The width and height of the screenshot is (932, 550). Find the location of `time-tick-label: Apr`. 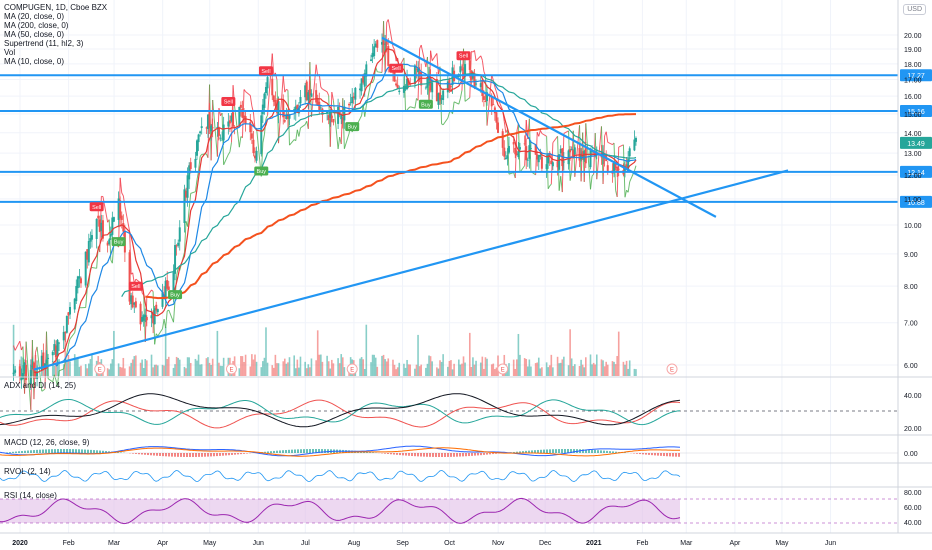

time-tick-label: Apr is located at coordinates (163, 543).